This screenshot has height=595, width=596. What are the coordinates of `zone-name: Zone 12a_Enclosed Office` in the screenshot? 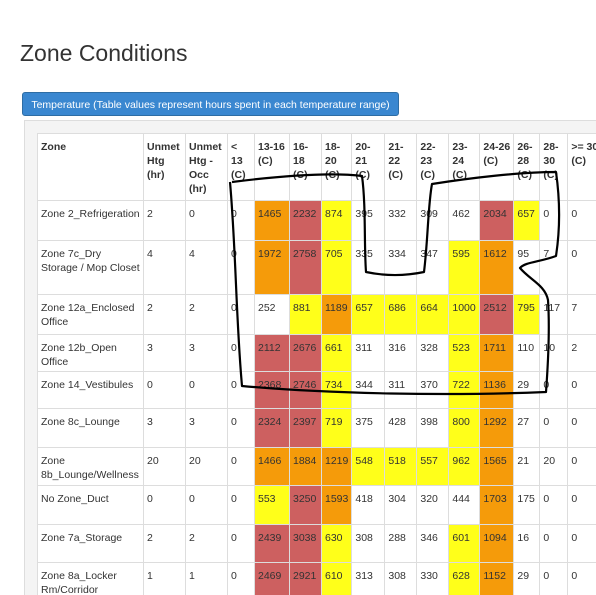 It's located at (90, 314).